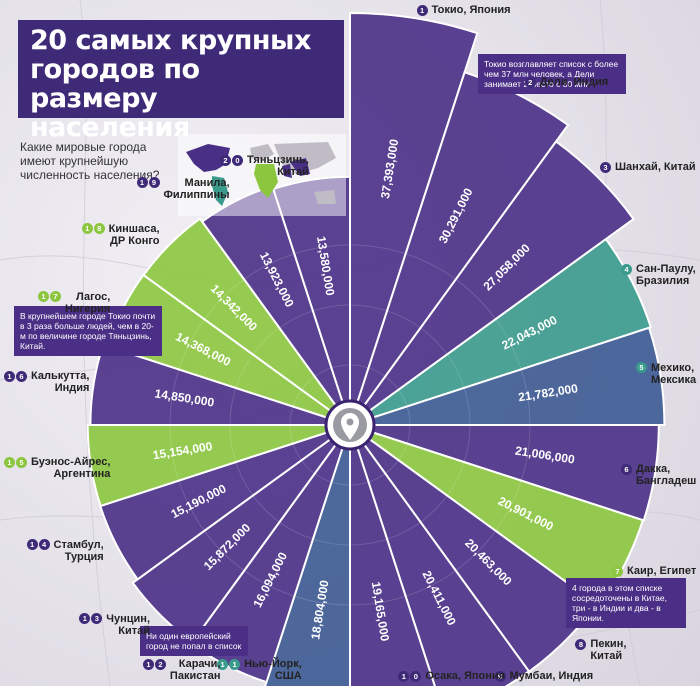  Describe the element at coordinates (84, 556) in the screenshot. I see `city-name: Турция` at that location.